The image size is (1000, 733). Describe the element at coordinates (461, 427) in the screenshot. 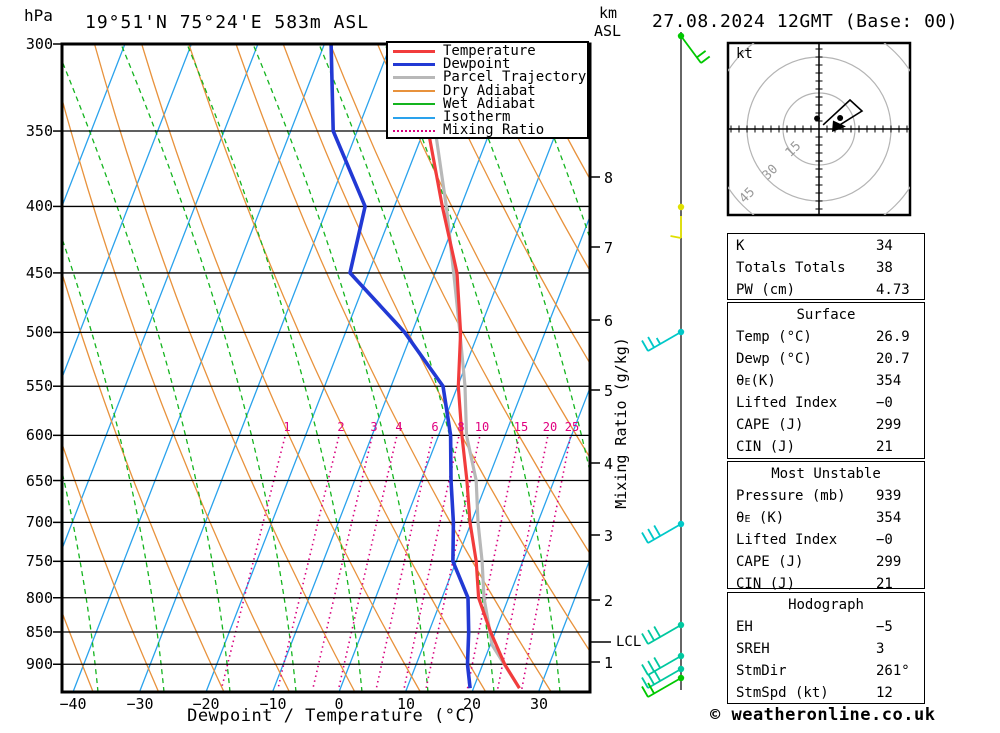

I see `mixing-ratio-value-label: 8` at that location.